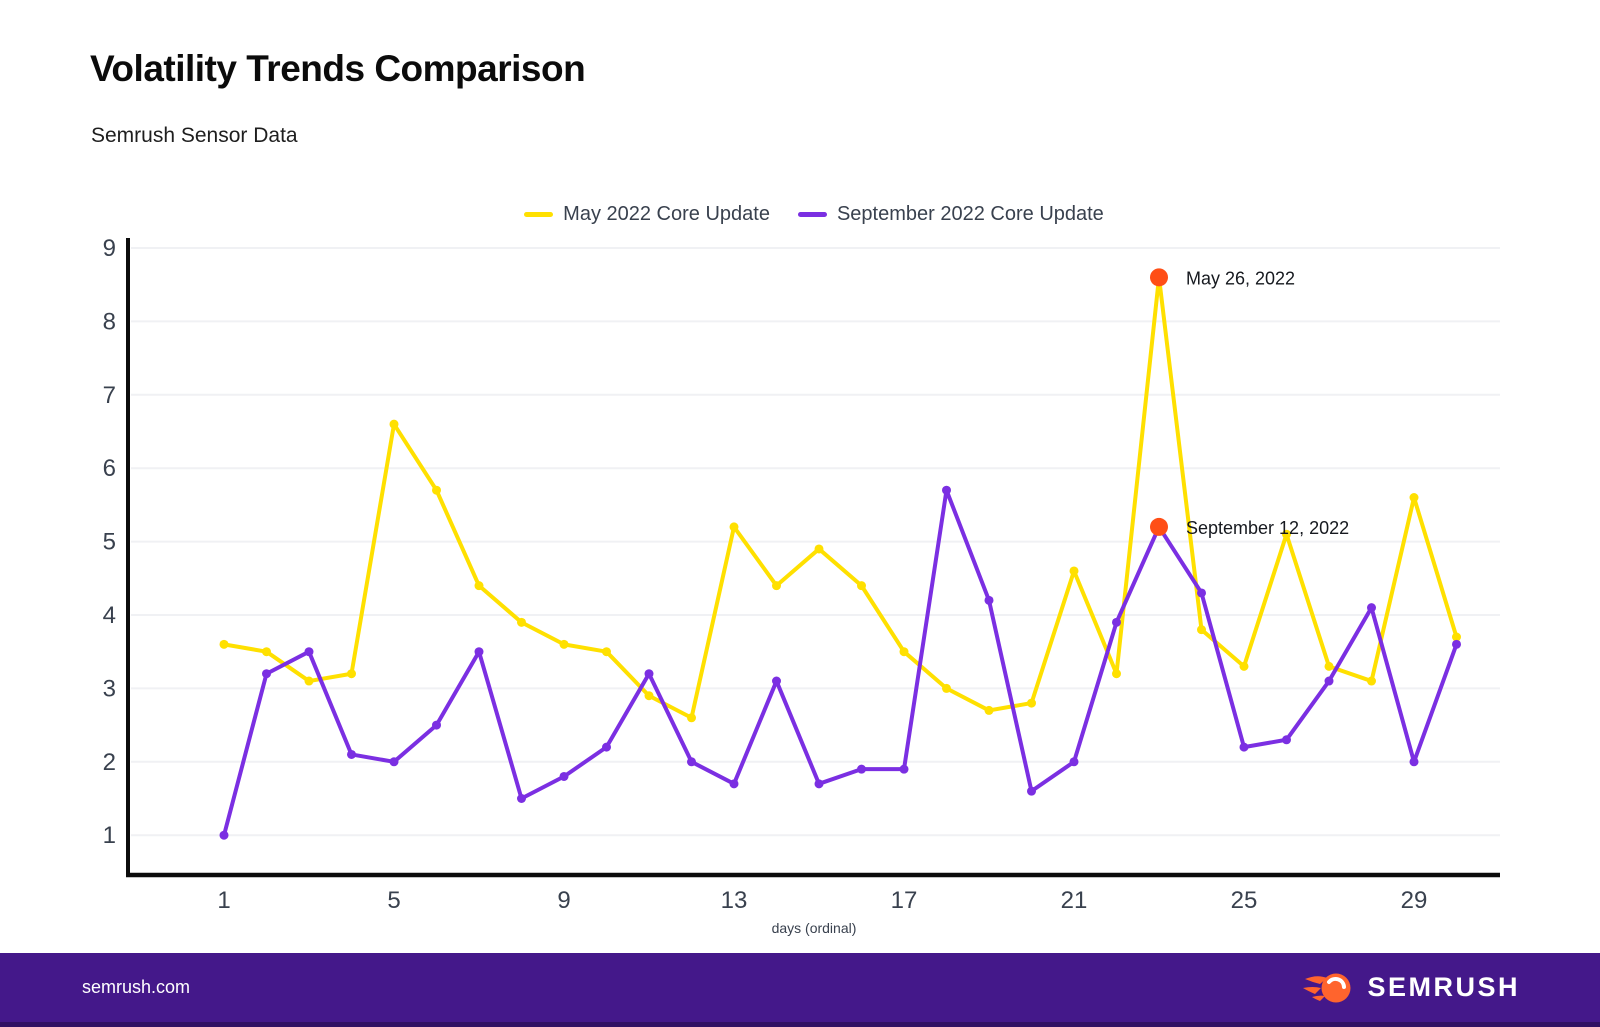 The width and height of the screenshot is (1600, 1027). I want to click on y-tick-label: 2, so click(109, 762).